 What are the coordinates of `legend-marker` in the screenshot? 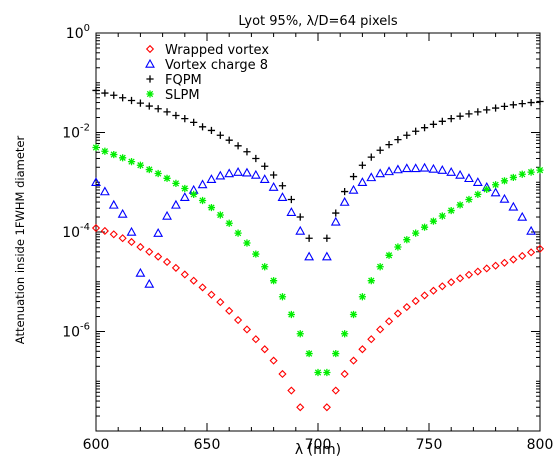 It's located at (150, 94).